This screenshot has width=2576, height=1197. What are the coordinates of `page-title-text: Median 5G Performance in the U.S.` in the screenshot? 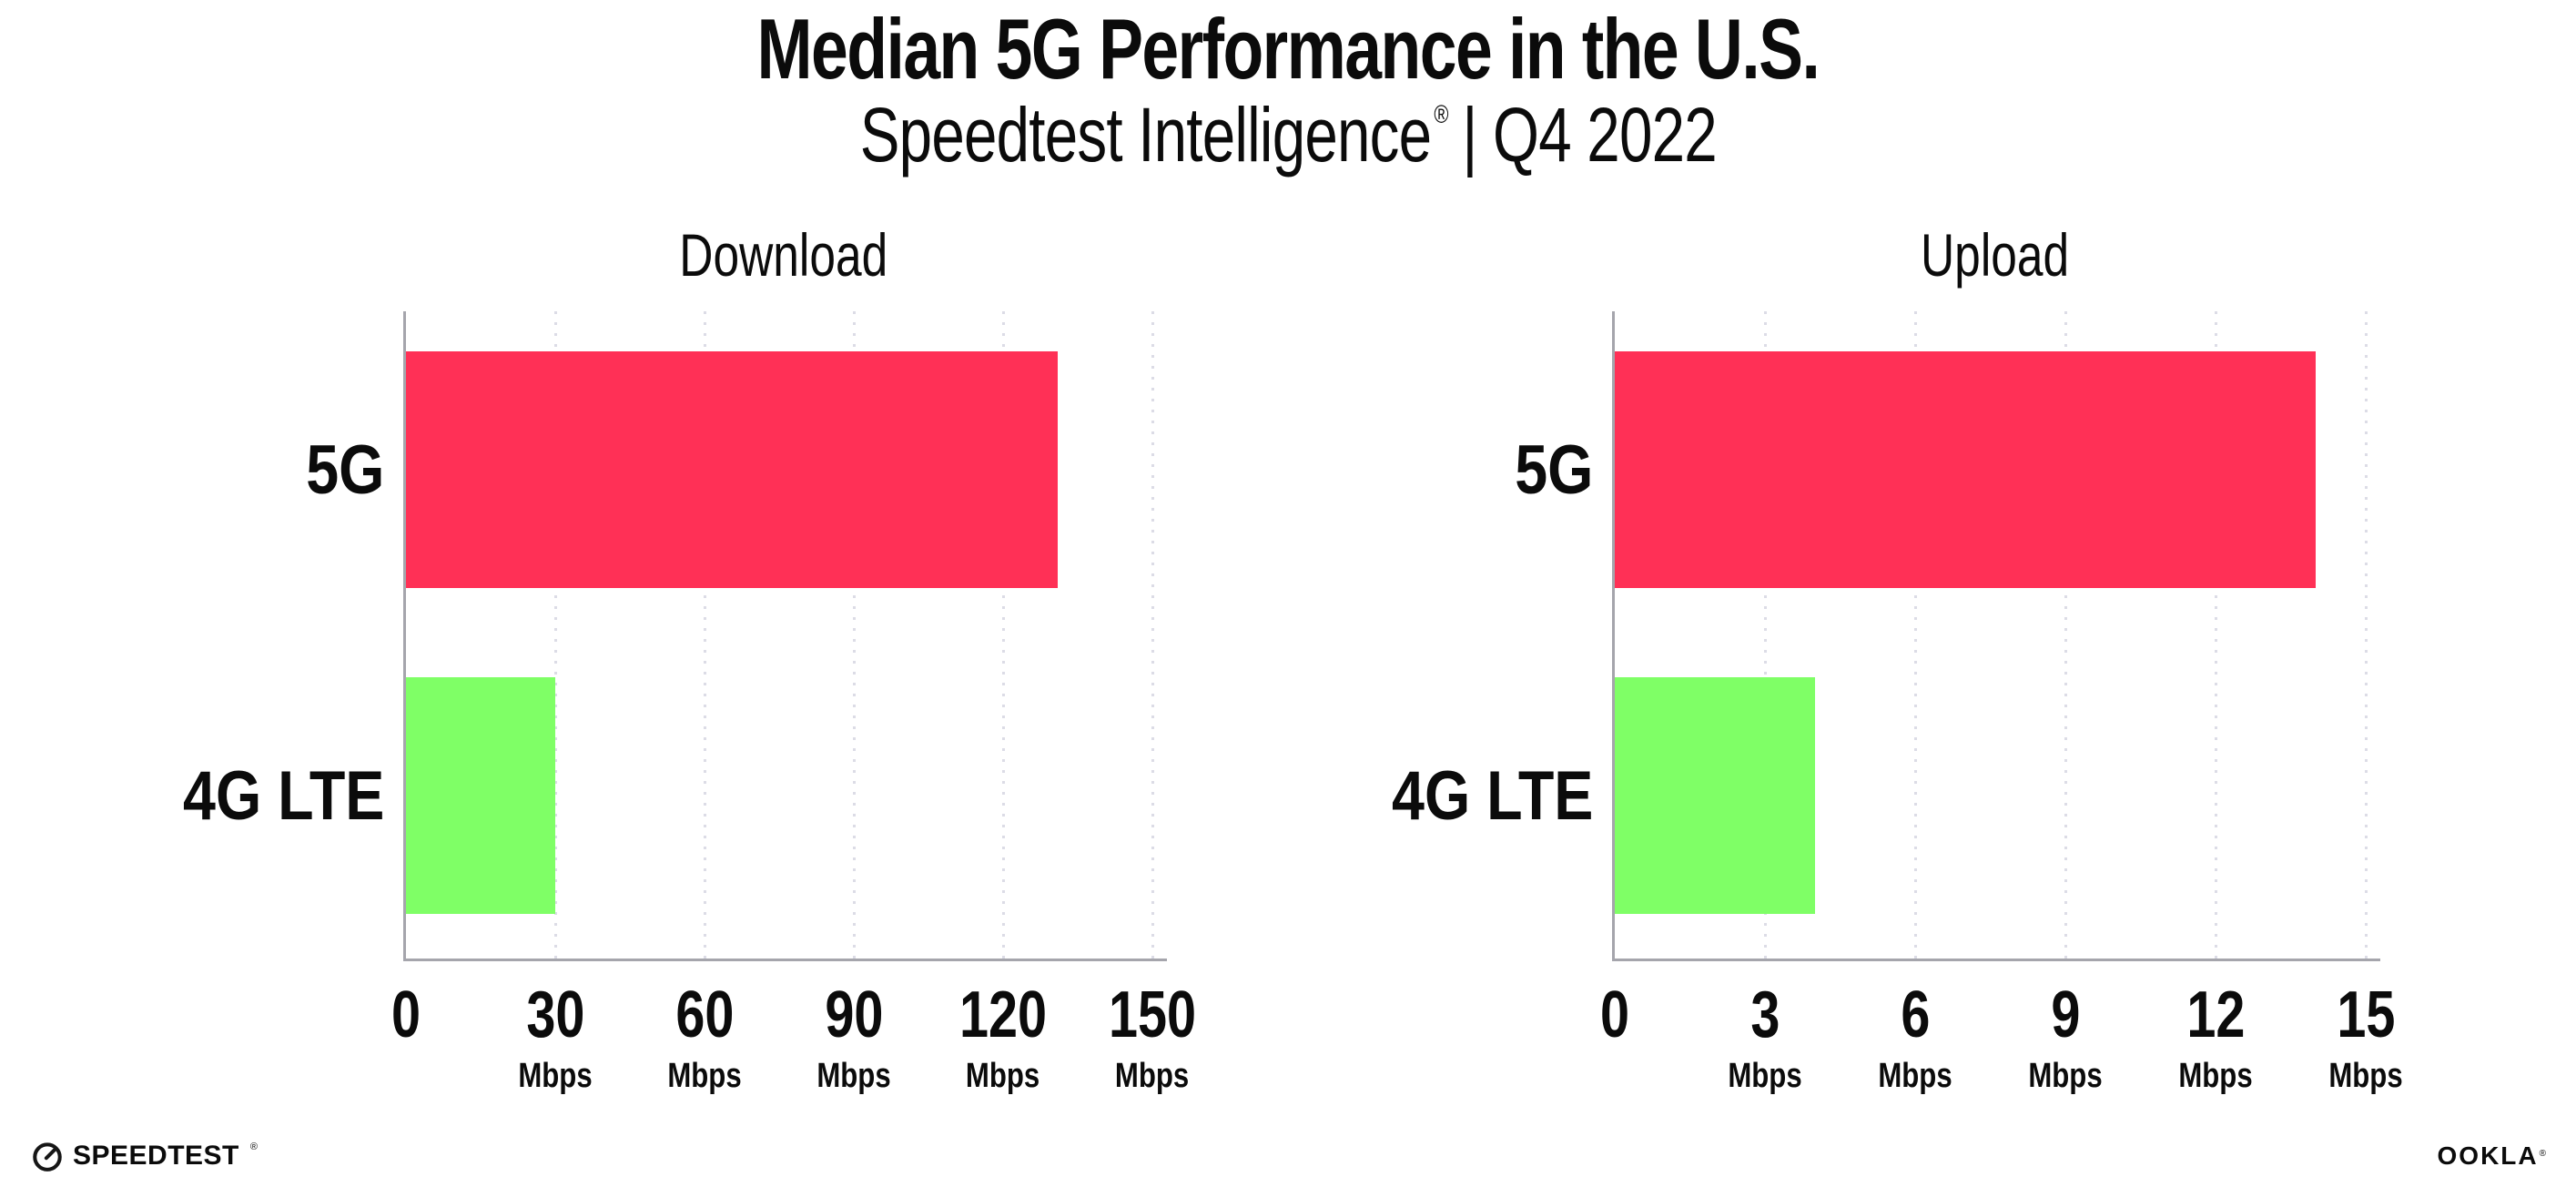 It's located at (1288, 48).